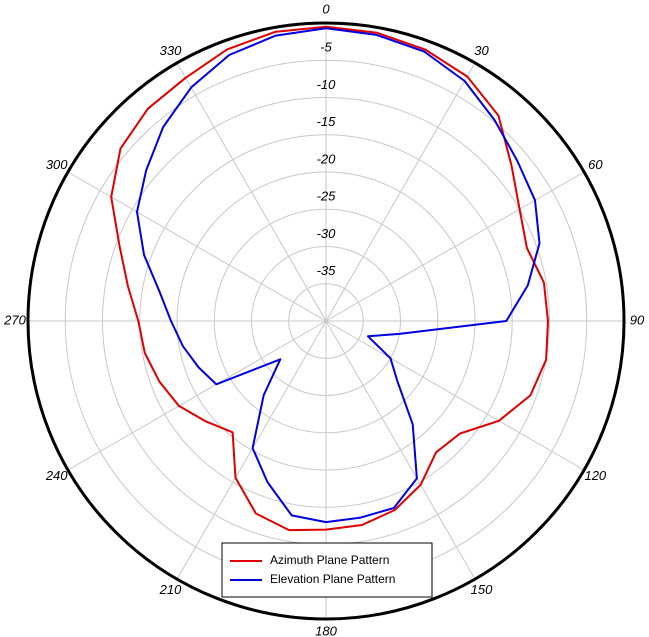  I want to click on radial-label: -20, so click(327, 158).